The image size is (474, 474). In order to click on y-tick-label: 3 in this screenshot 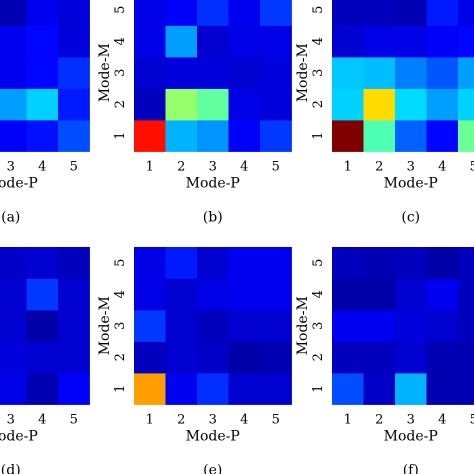, I will do `click(318, 73)`.